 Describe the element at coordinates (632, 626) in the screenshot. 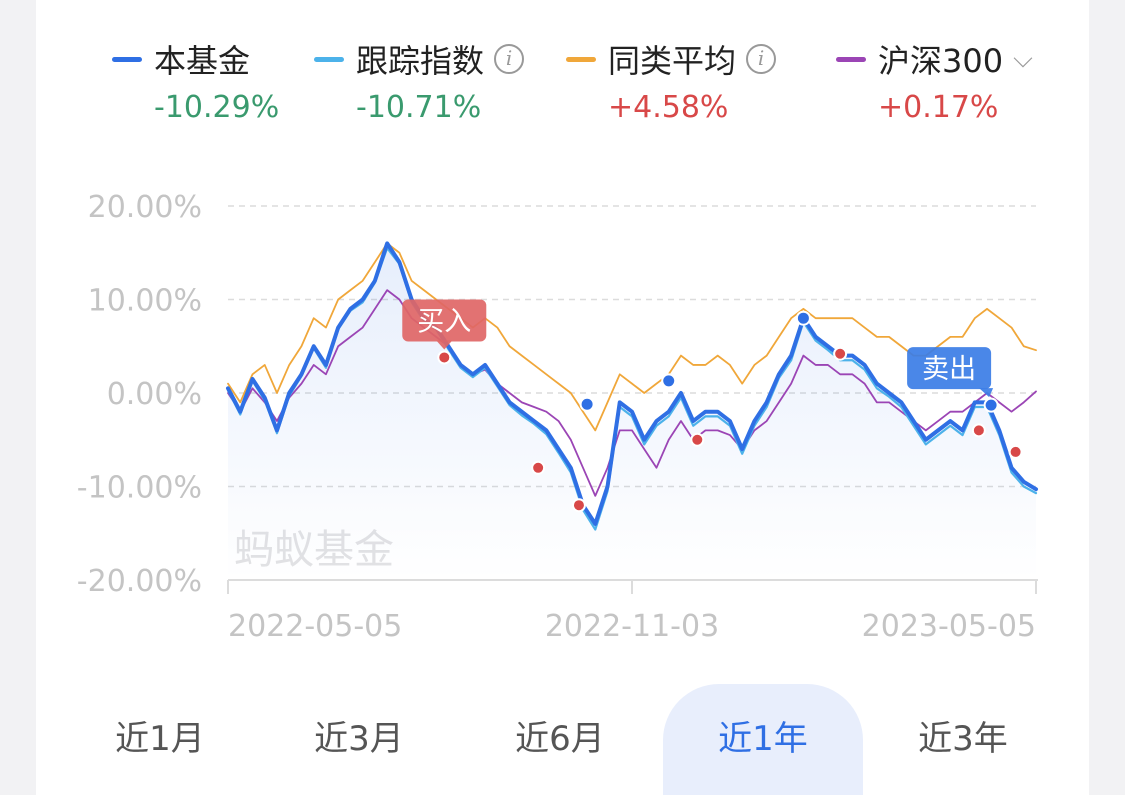

I see `x-tick-label: 2022-11-03` at that location.